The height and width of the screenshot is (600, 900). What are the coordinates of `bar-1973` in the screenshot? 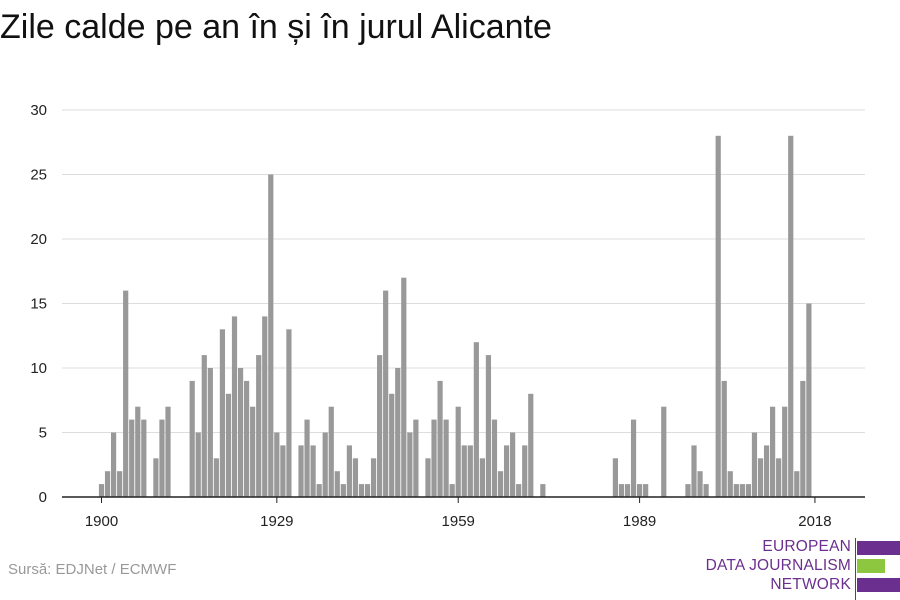 It's located at (543, 490).